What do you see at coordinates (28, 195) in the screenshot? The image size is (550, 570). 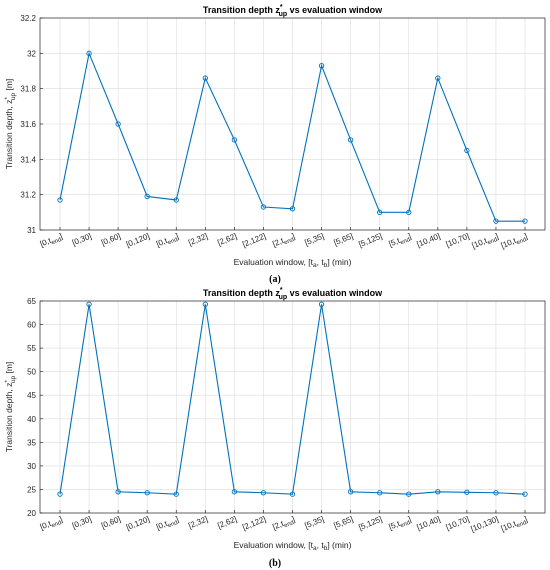 I see `y-tick-label: 31.2` at bounding box center [28, 195].